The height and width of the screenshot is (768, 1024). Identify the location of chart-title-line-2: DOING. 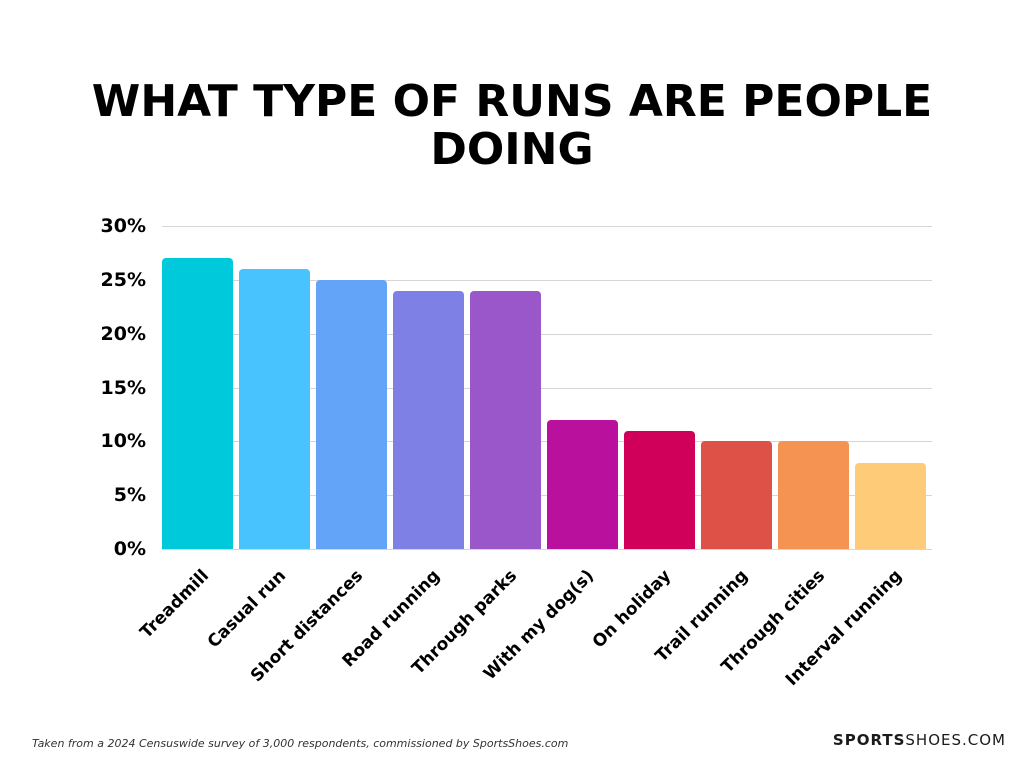
(512, 149).